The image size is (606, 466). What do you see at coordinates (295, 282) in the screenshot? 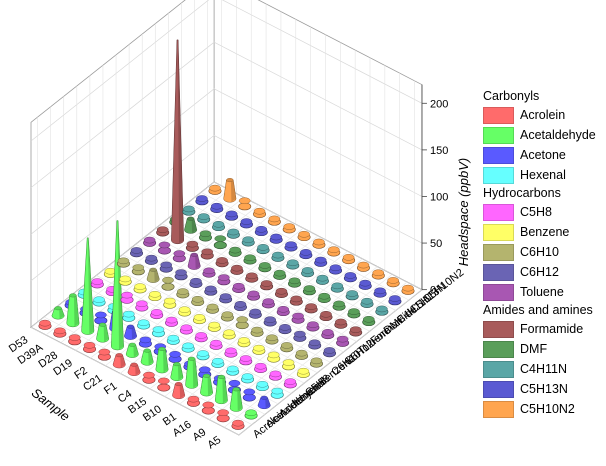
I see `bar-B15-DMF` at bounding box center [295, 282].